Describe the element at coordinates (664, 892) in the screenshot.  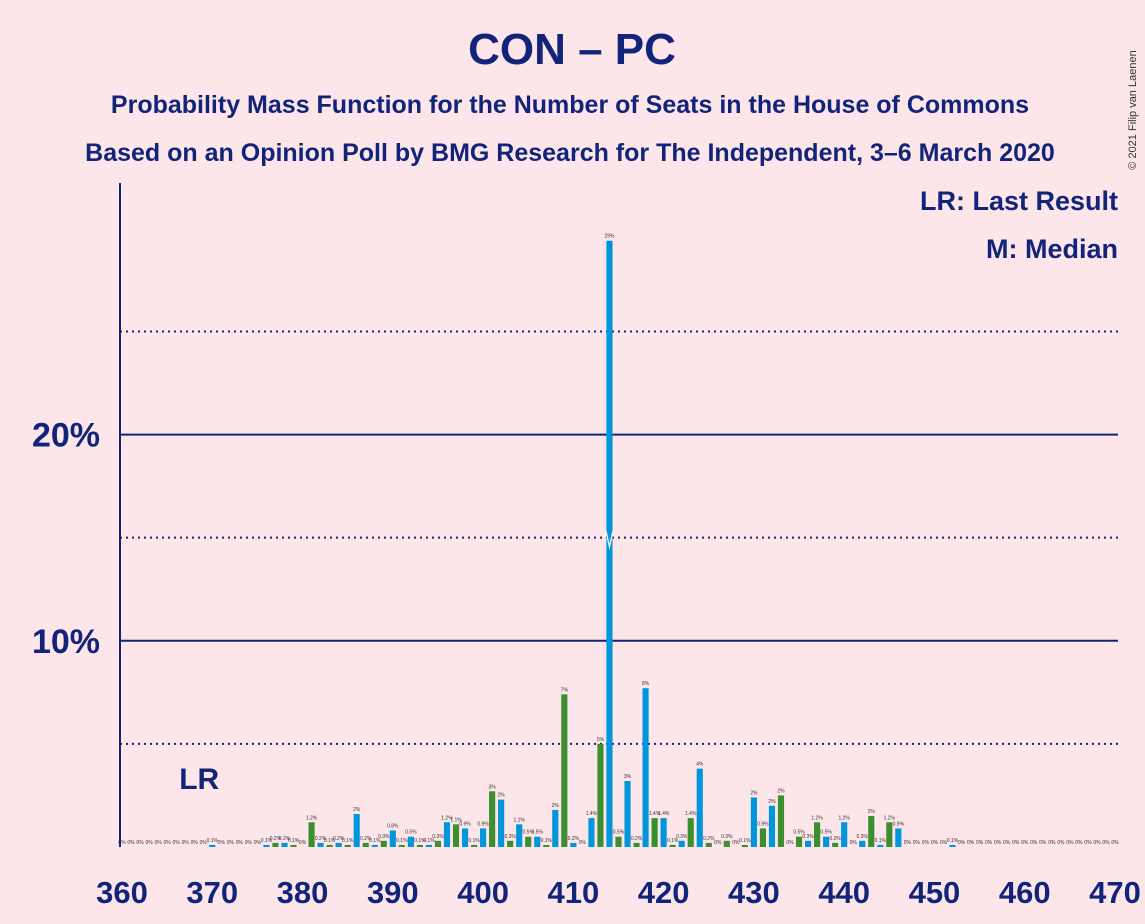
I see `x-tick-label: 420` at that location.